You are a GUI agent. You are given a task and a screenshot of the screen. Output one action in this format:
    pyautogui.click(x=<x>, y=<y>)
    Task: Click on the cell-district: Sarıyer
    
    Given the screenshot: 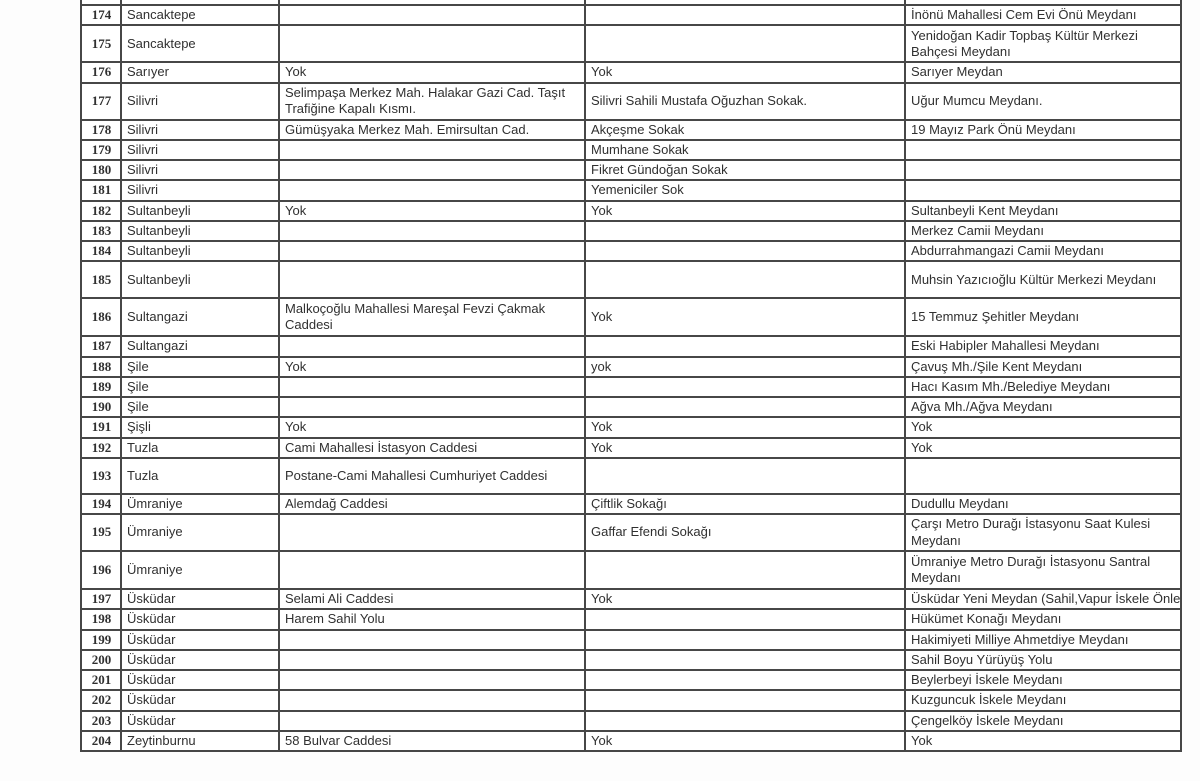 What is the action you would take?
    pyautogui.click(x=200, y=72)
    